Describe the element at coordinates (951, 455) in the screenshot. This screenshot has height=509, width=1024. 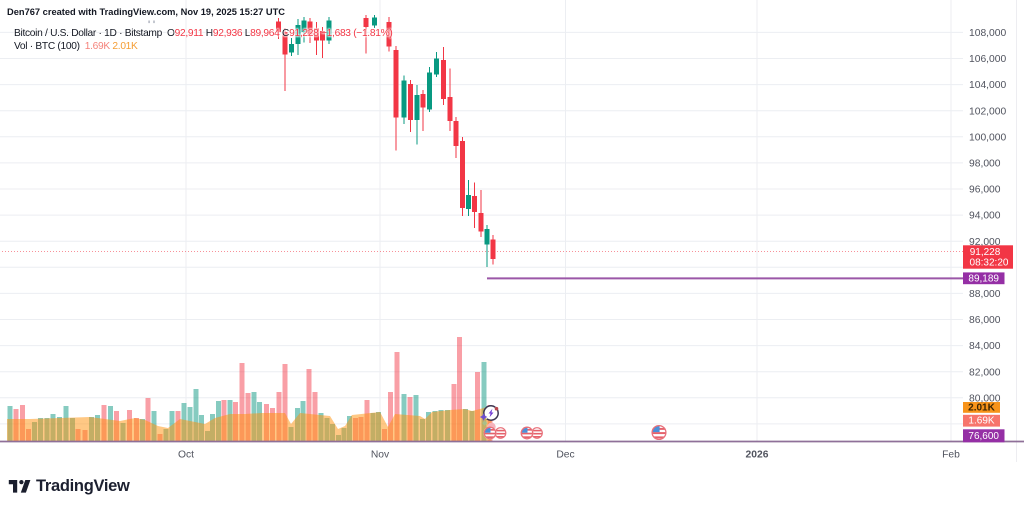
I see `svg-text: Feb` at that location.